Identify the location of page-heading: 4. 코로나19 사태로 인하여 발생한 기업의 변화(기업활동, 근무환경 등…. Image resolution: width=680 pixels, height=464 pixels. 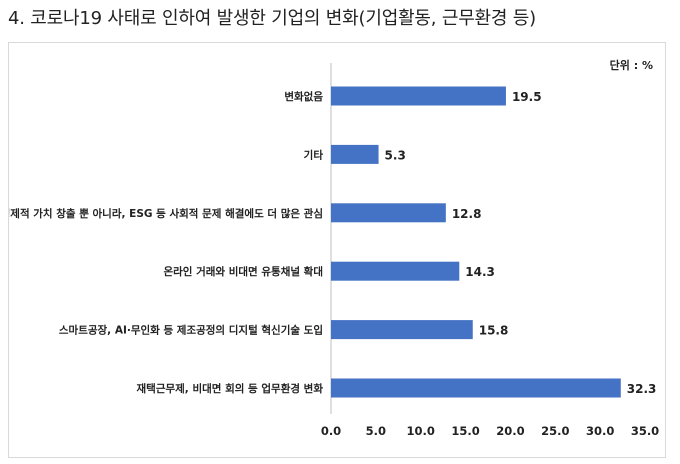
(272, 18).